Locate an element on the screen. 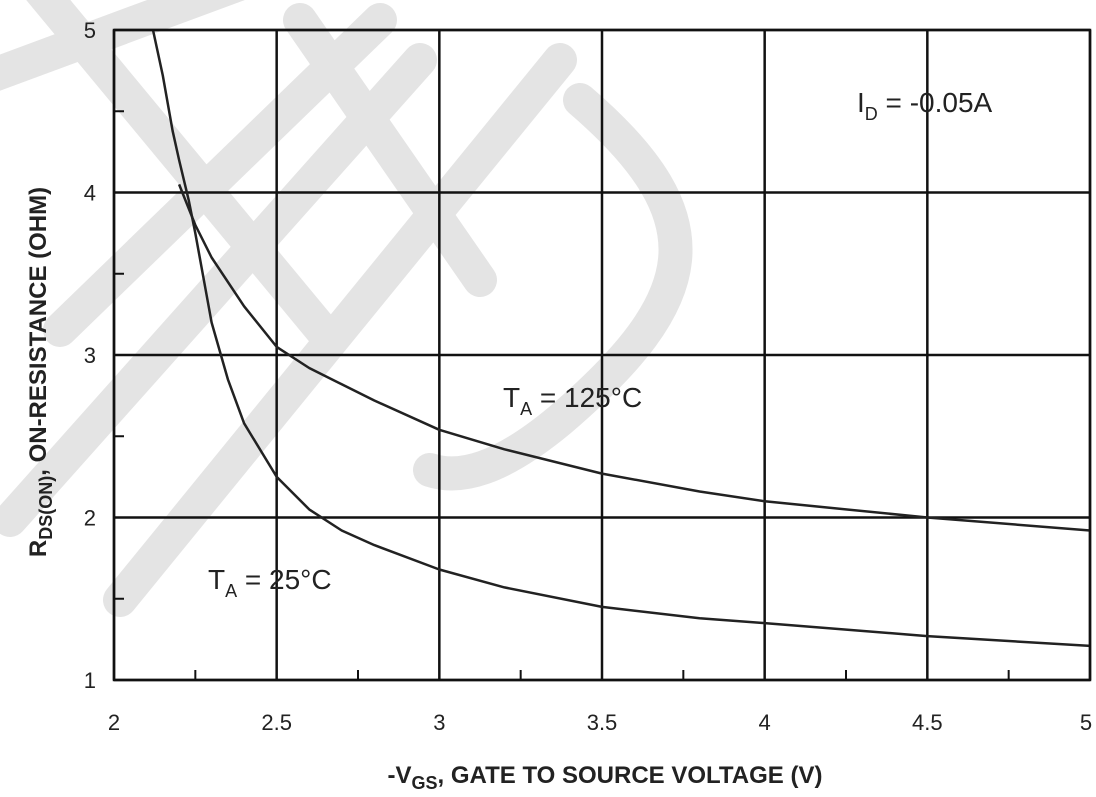 This screenshot has height=797, width=1096. x-axis-title: -VGS, GATE TO SOURCE VOLTAGE (V) is located at coordinates (605, 777).